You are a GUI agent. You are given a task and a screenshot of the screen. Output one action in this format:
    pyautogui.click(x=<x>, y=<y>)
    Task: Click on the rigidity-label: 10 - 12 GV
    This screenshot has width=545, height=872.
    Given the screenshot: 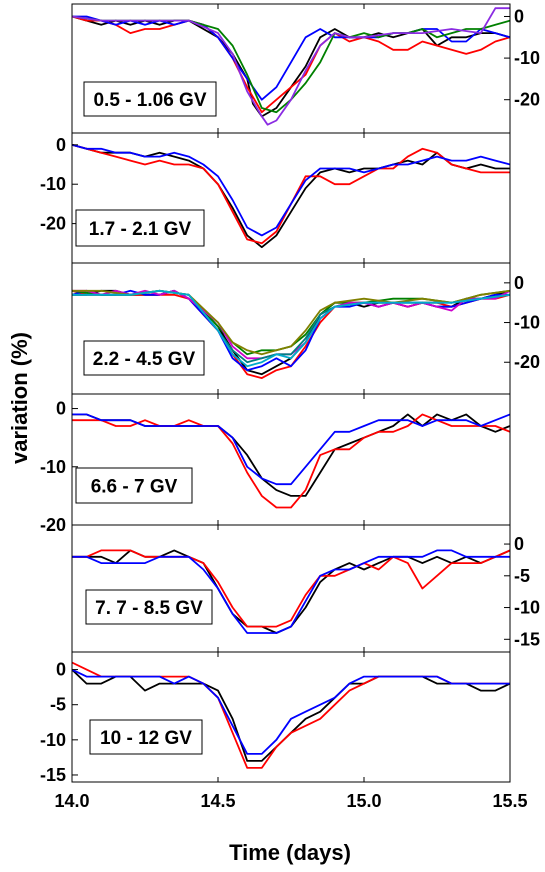 What is the action you would take?
    pyautogui.click(x=146, y=738)
    